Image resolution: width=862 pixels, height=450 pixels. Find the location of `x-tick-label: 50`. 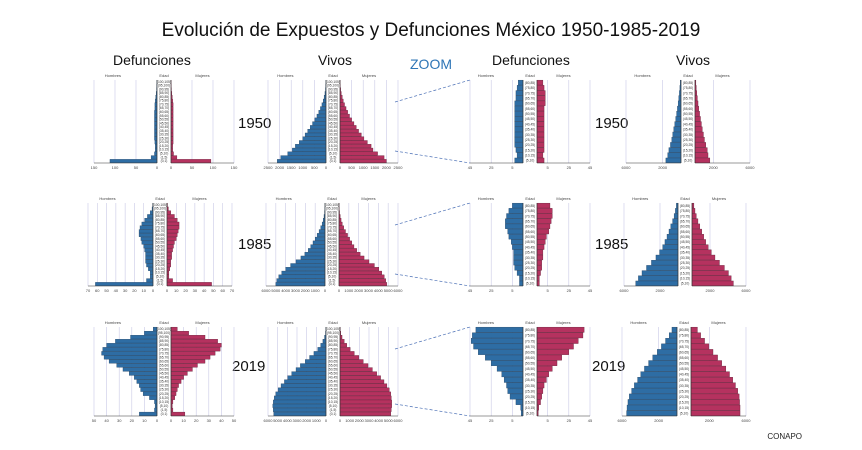

x-tick-label: 50 is located at coordinates (213, 290).